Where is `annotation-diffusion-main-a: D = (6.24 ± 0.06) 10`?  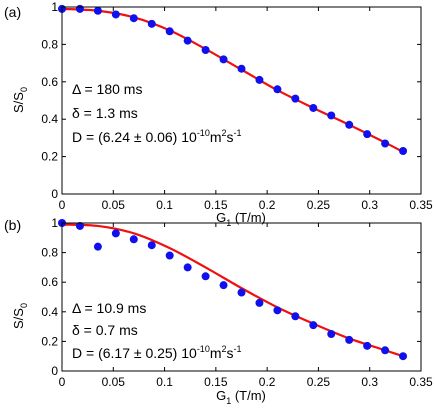 annotation-diffusion-main-a: D = (6.24 ± 0.06) 10 is located at coordinates (134, 137).